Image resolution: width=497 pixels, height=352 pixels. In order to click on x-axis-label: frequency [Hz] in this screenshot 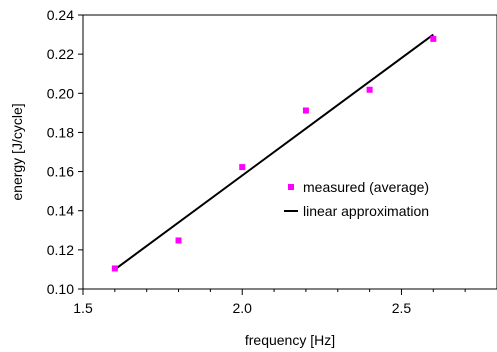, I will do `click(290, 340)`.